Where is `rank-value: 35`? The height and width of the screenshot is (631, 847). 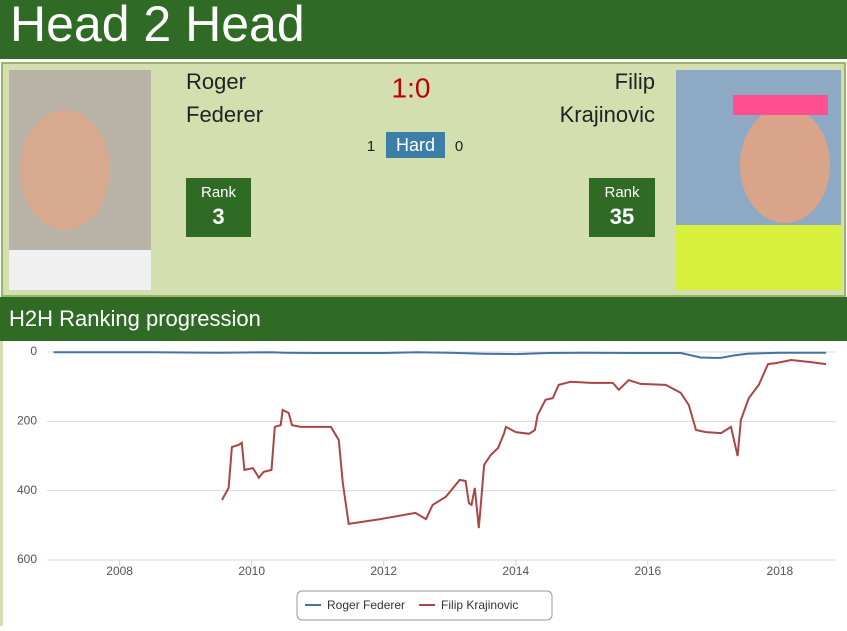
rank-value: 35 is located at coordinates (622, 216).